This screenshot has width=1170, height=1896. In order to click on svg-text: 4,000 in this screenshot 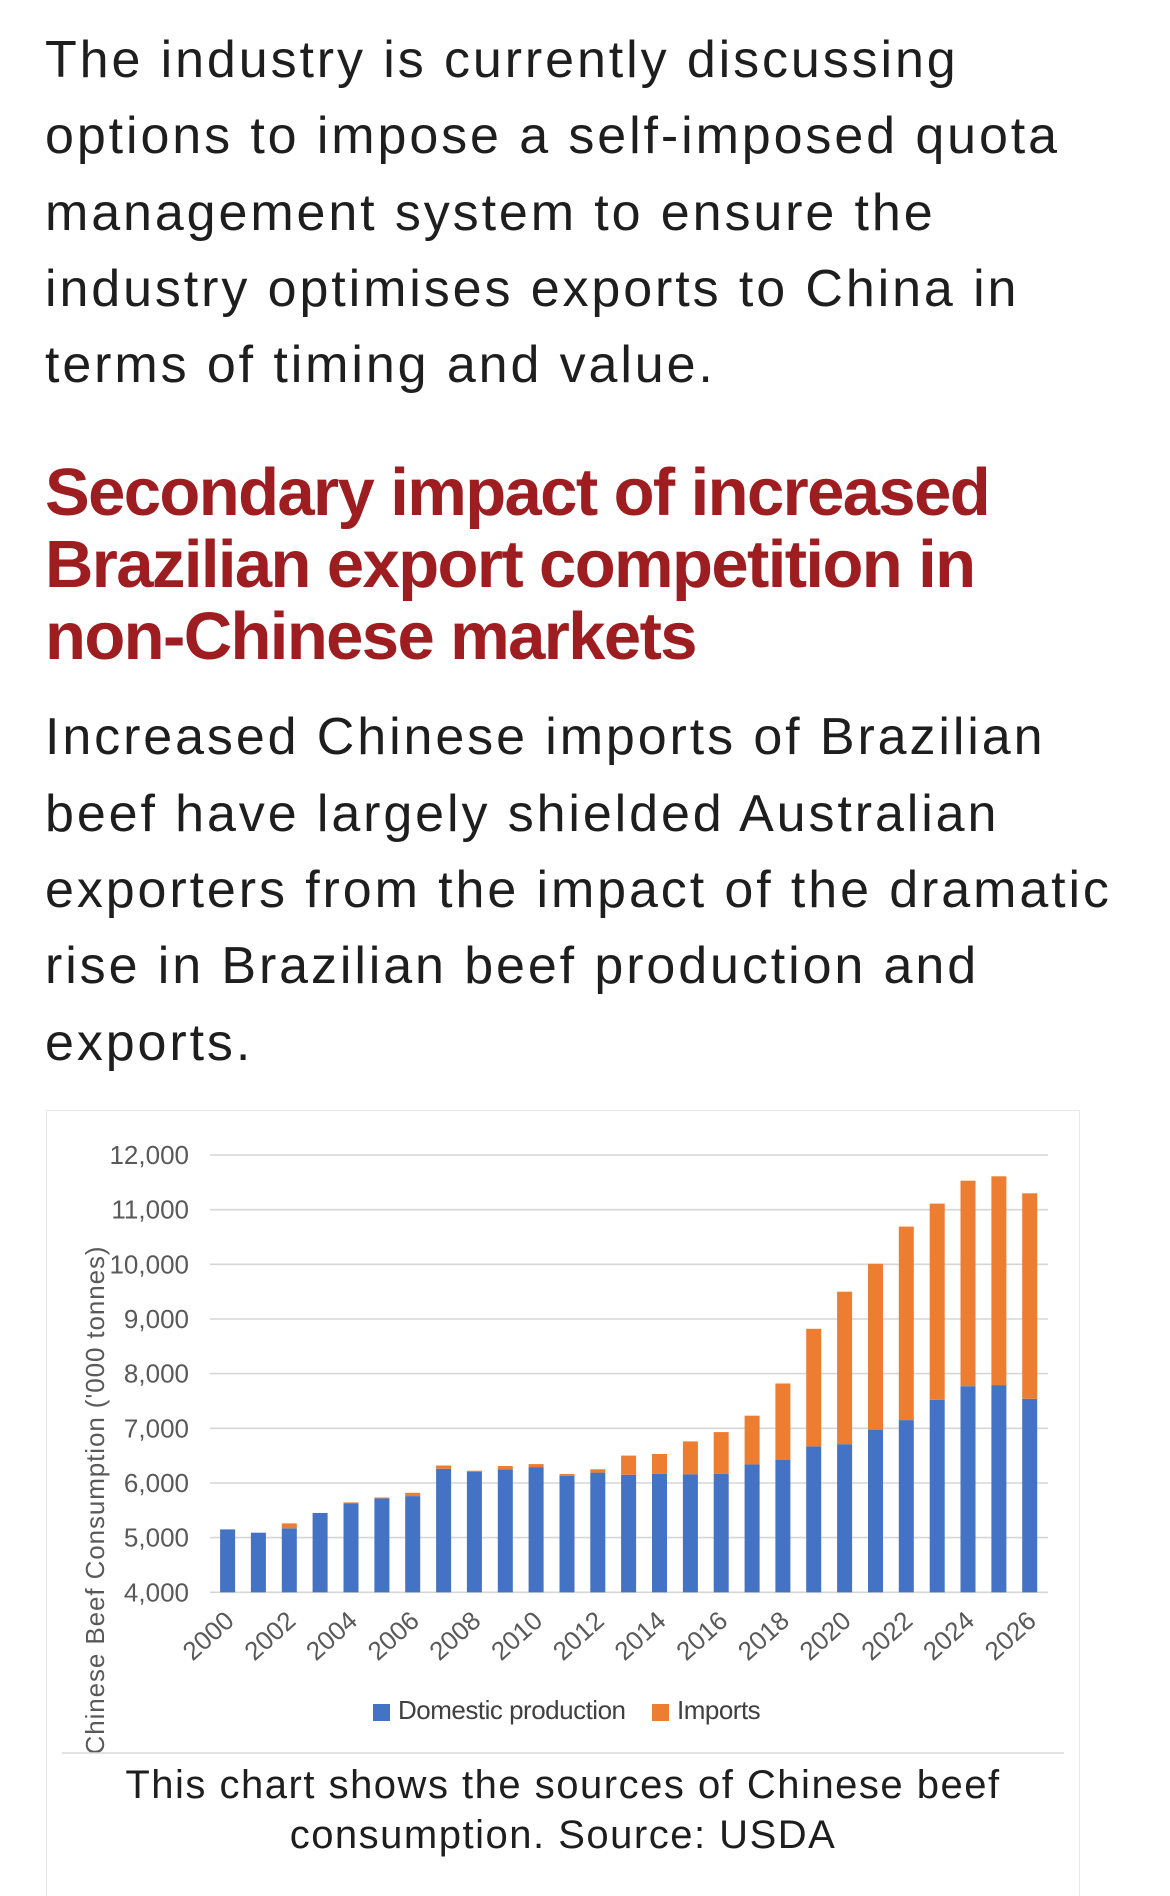, I will do `click(156, 1592)`.